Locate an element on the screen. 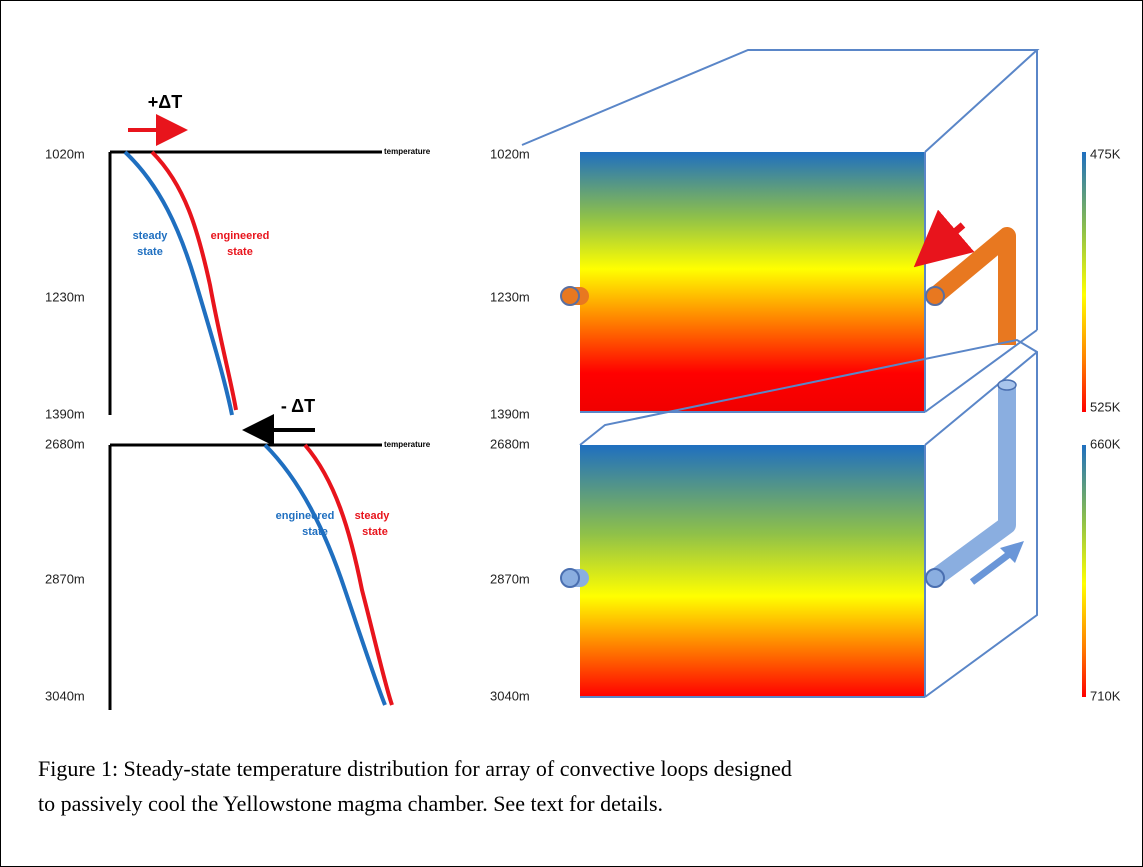 This screenshot has height=867, width=1143. colorbar-label: 710K is located at coordinates (1105, 695).